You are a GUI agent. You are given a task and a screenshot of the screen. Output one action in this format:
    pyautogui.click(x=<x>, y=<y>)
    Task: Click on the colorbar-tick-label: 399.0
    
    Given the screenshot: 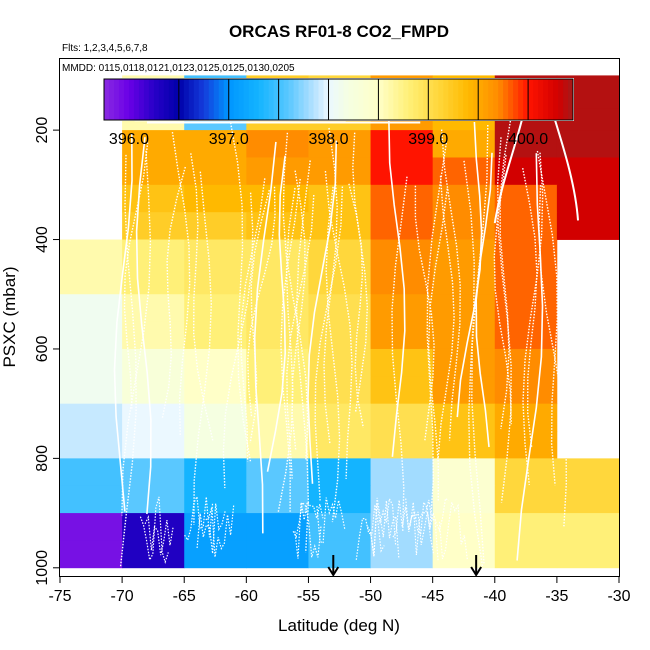 What is the action you would take?
    pyautogui.click(x=428, y=139)
    